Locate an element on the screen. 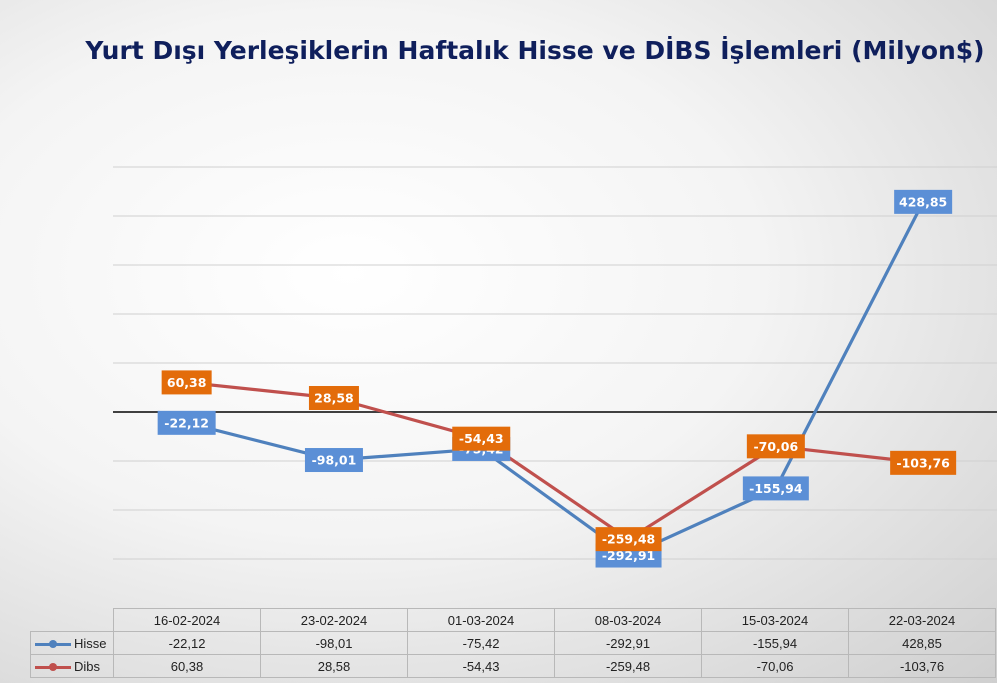  data-label-text: 428,85 is located at coordinates (923, 201).